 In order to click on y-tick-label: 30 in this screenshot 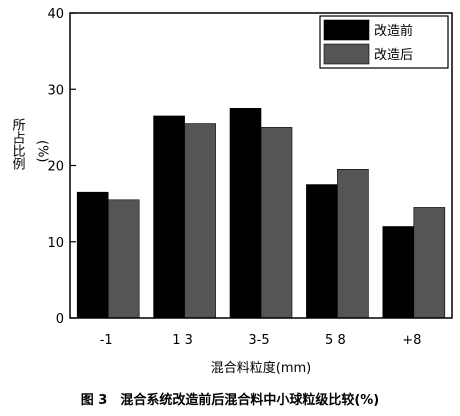, I will do `click(55, 90)`.